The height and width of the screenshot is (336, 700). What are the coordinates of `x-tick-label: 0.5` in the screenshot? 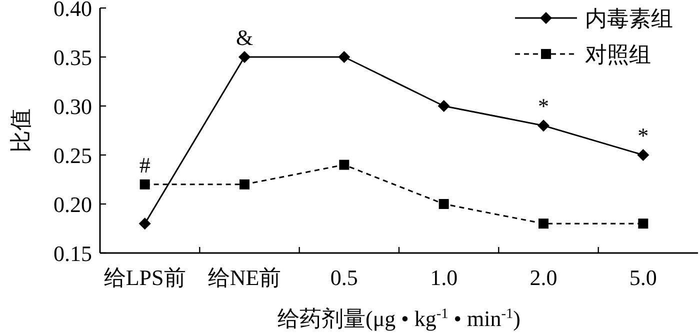 It's located at (344, 277).